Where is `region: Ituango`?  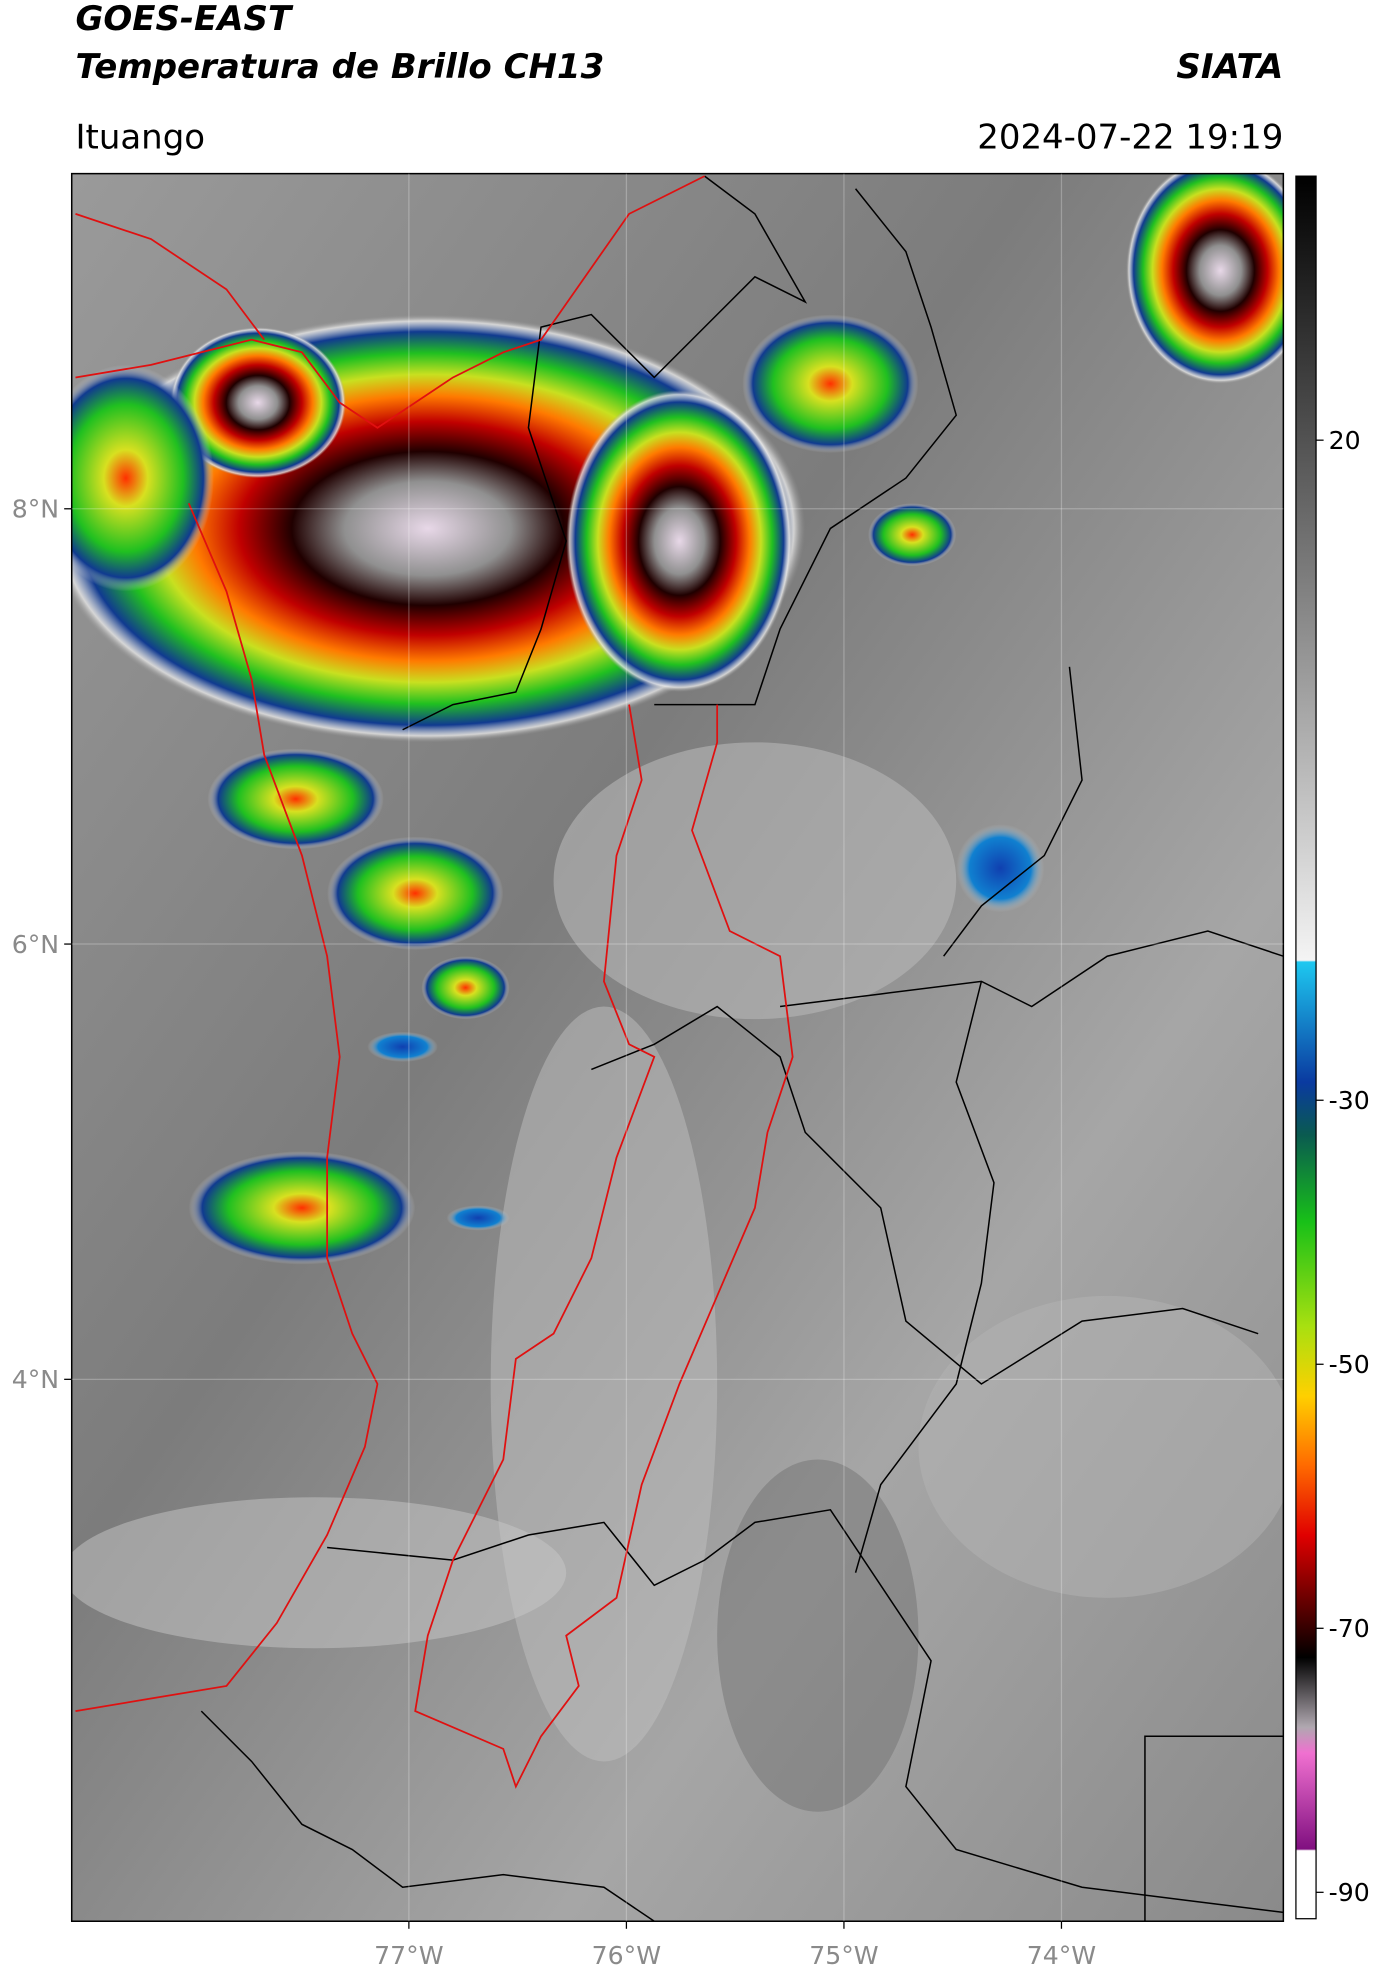
region: Ituango is located at coordinates (140, 137).